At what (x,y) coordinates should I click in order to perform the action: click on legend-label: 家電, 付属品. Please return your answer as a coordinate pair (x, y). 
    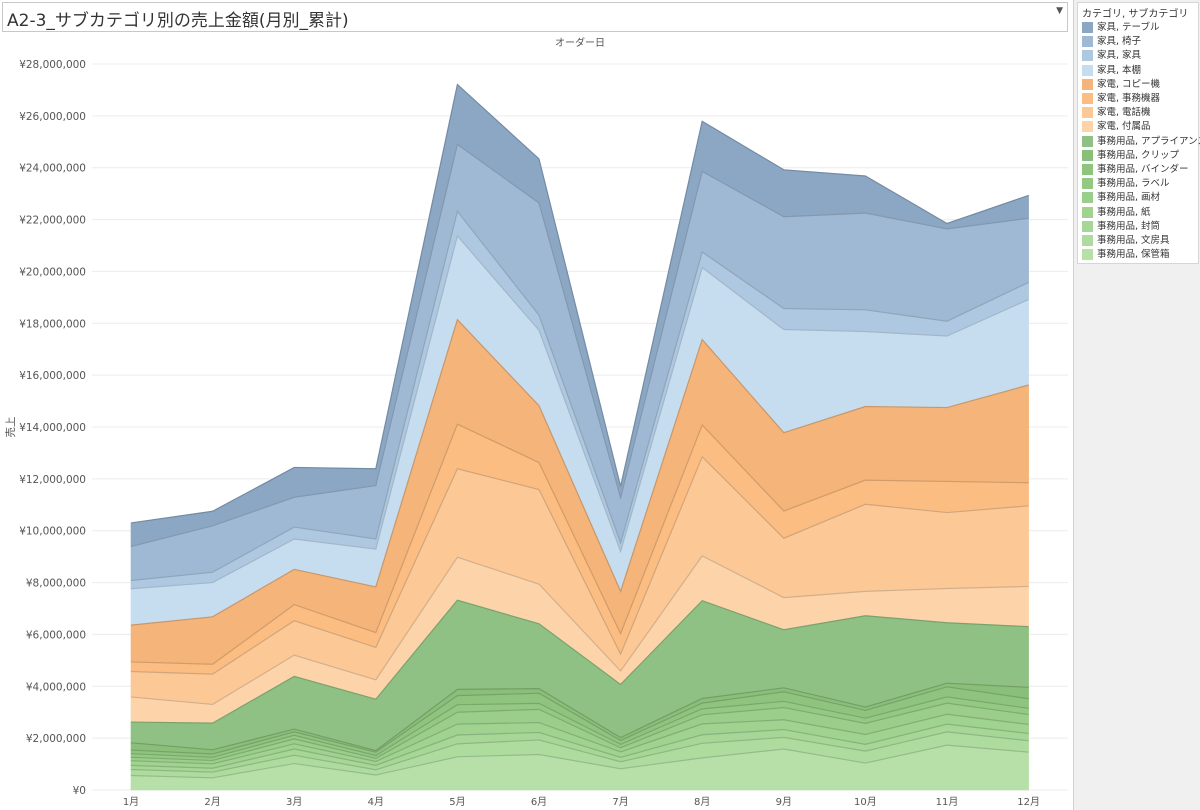
    Looking at the image, I should click on (1124, 127).